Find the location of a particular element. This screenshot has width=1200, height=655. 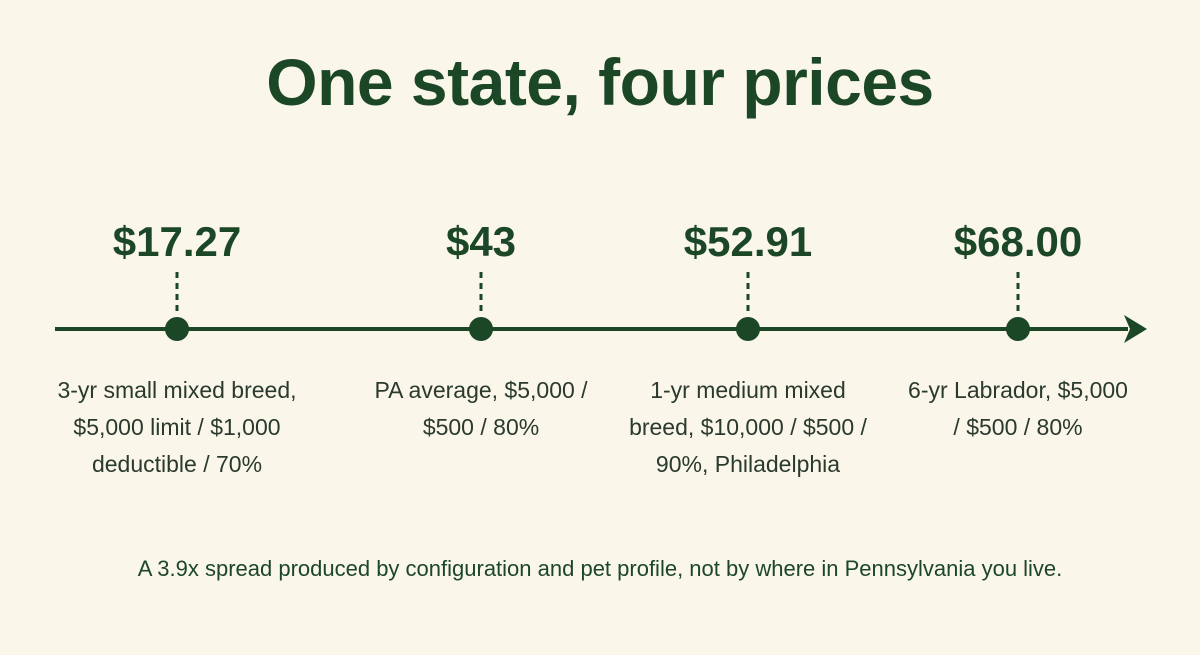

point-4-marker is located at coordinates (1018, 329).